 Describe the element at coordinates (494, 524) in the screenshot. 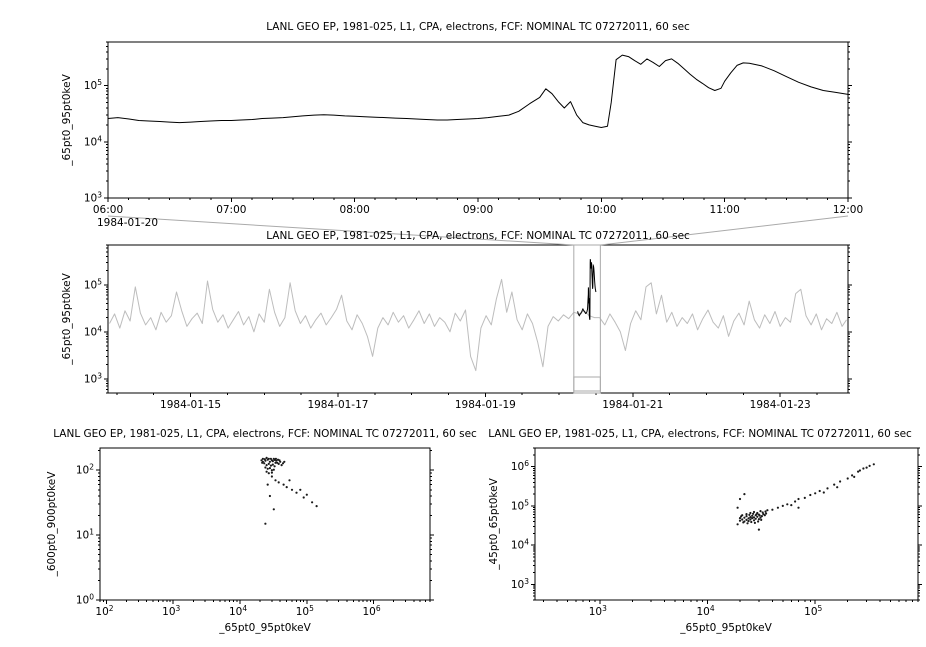

I see `ylabel-scatter-45-65: _45pt0_65pt0keV` at that location.